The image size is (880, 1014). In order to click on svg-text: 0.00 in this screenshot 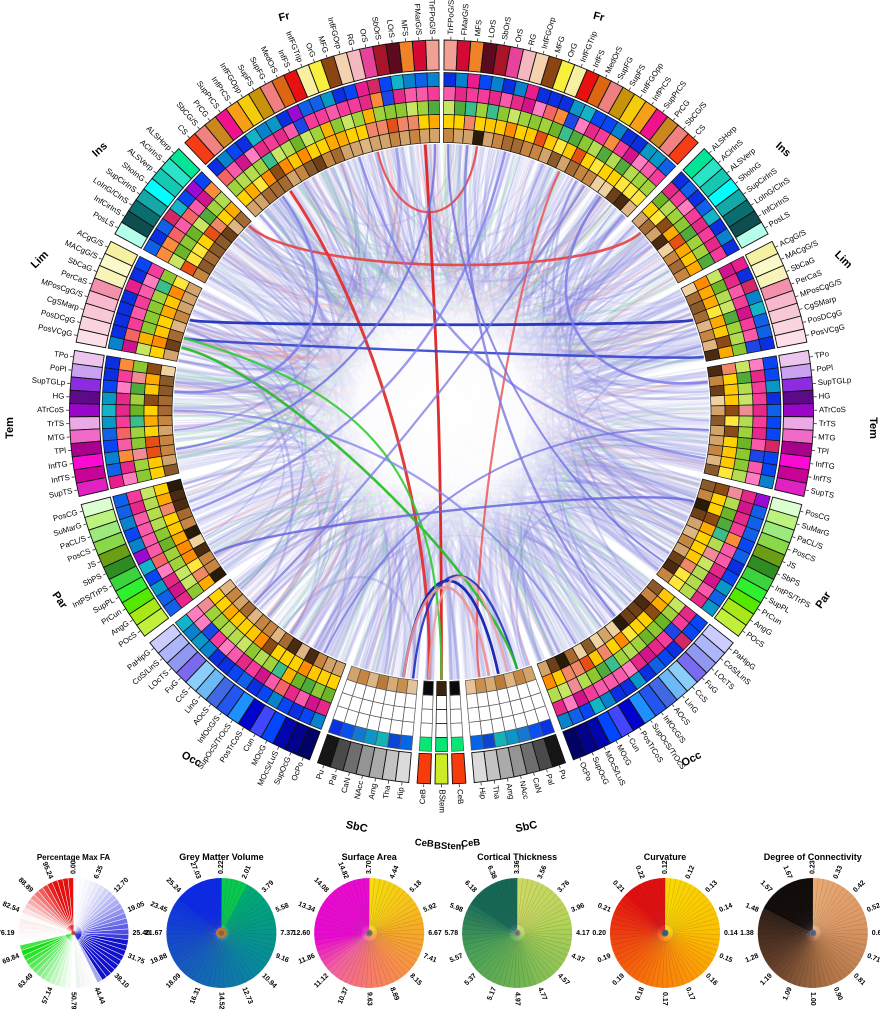, I will do `click(73, 867)`.